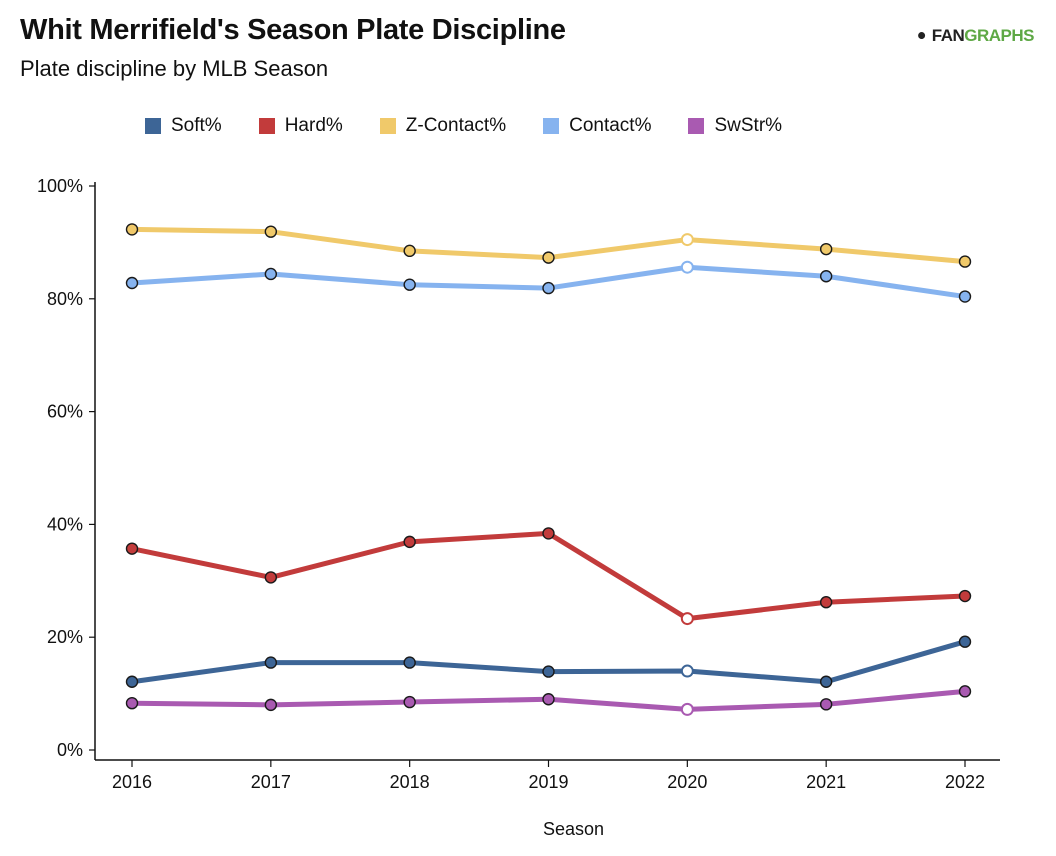 This screenshot has height=856, width=1056. Describe the element at coordinates (687, 782) in the screenshot. I see `x-tick-label: 2020` at that location.